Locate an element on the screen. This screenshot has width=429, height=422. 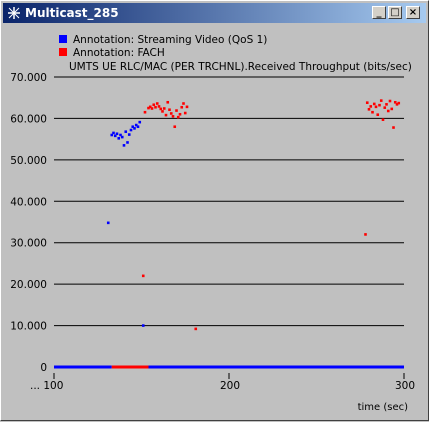
window-title: Multicast_285 is located at coordinates (72, 13).